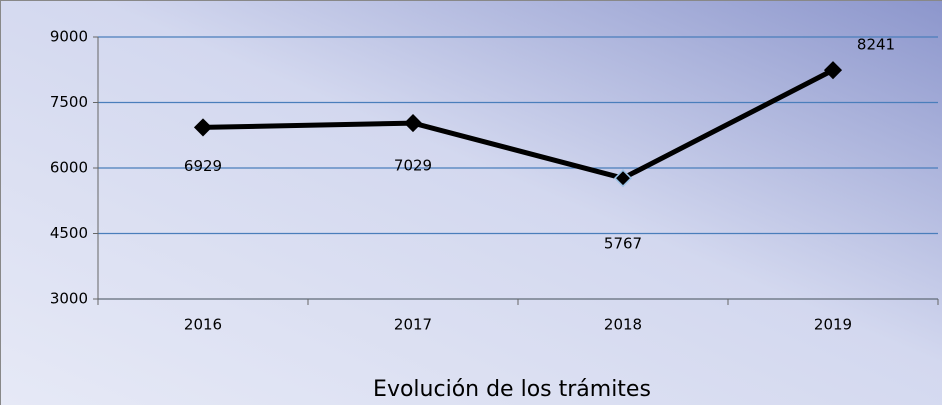 This screenshot has height=405, width=942. I want to click on data-label: 7029, so click(413, 166).